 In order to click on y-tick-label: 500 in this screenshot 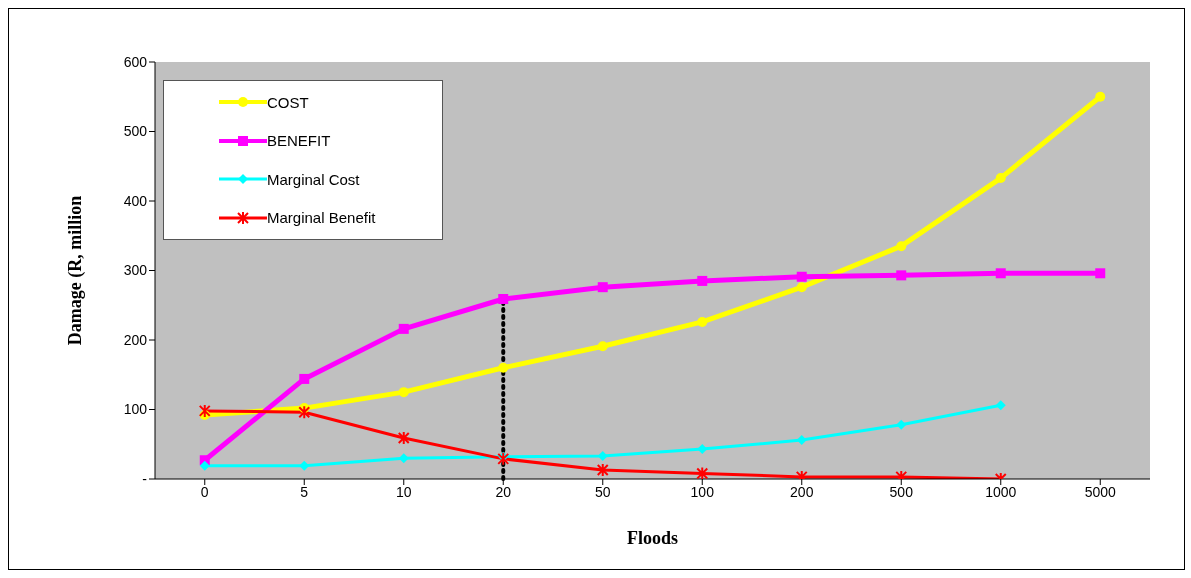, I will do `click(135, 131)`.